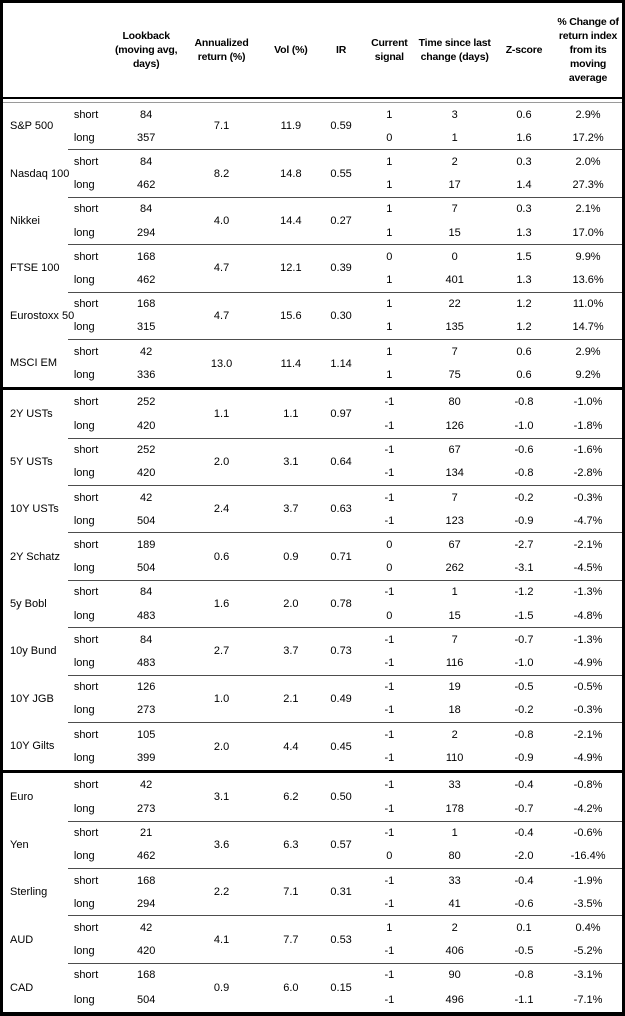 This screenshot has width=625, height=1016. I want to click on time-since-last-change-value: 67, so click(454, 449).